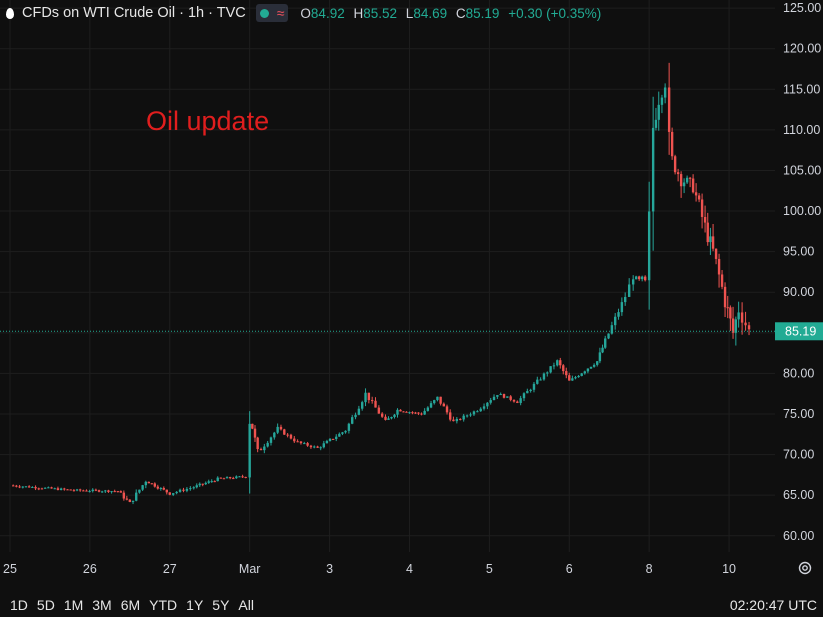 The height and width of the screenshot is (617, 823). Describe the element at coordinates (163, 605) in the screenshot. I see `timeframe-button-ytd: YTD` at that location.